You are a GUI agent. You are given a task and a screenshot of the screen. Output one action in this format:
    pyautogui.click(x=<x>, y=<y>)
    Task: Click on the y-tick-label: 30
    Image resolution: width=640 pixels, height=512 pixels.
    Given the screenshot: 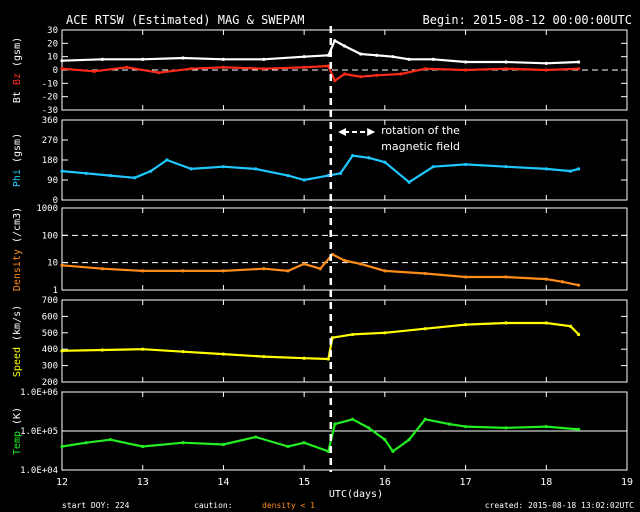 What is the action you would take?
    pyautogui.click(x=52, y=31)
    